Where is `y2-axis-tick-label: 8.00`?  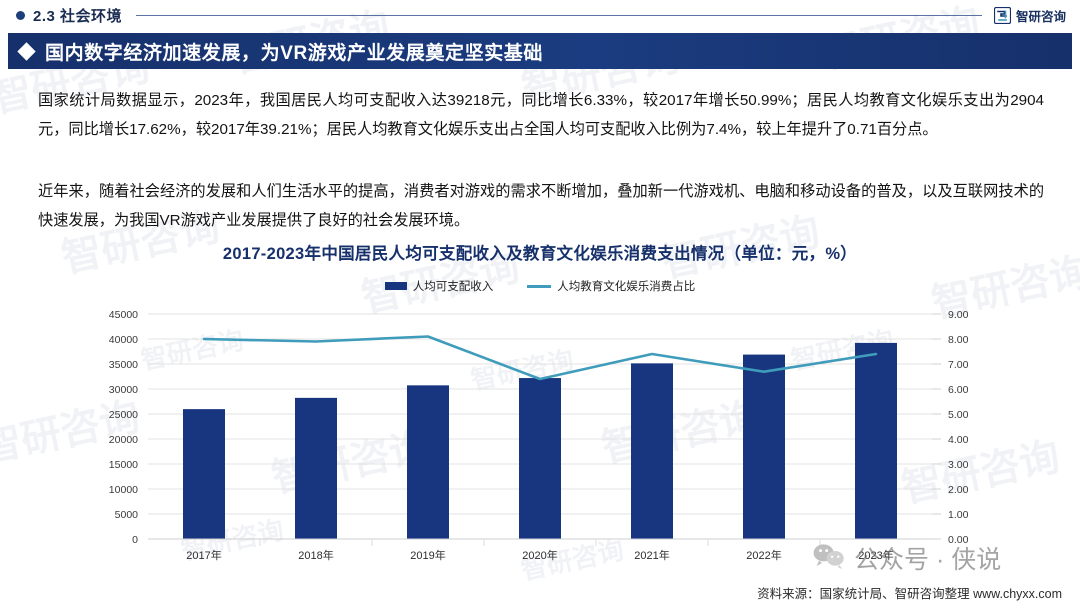 y2-axis-tick-label: 8.00 is located at coordinates (958, 340).